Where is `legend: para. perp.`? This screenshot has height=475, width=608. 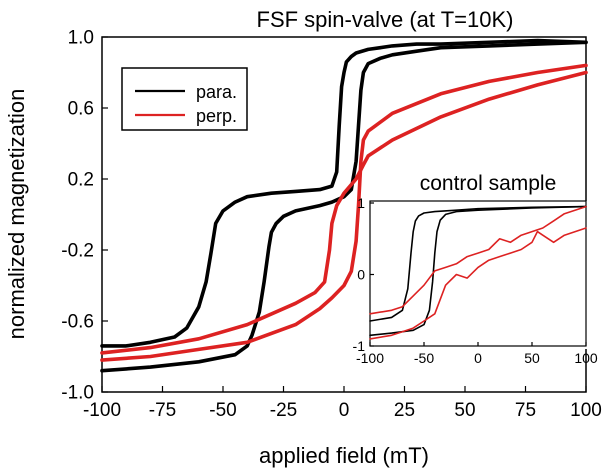
legend: para. perp. is located at coordinates (184, 99).